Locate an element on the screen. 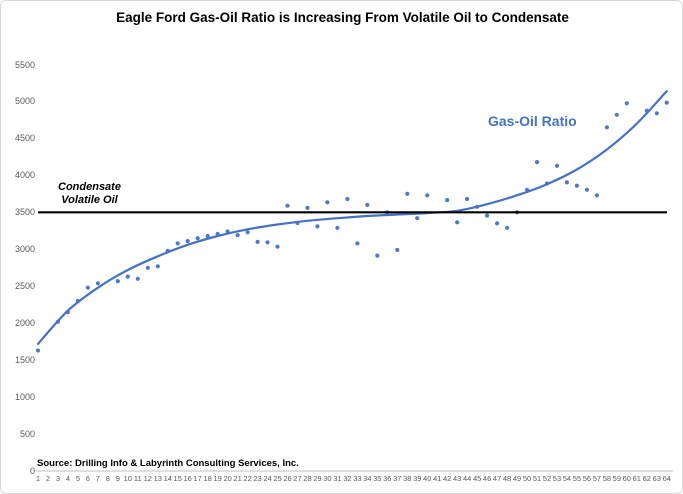  y-axis-tick-label: 2500 is located at coordinates (24, 286).